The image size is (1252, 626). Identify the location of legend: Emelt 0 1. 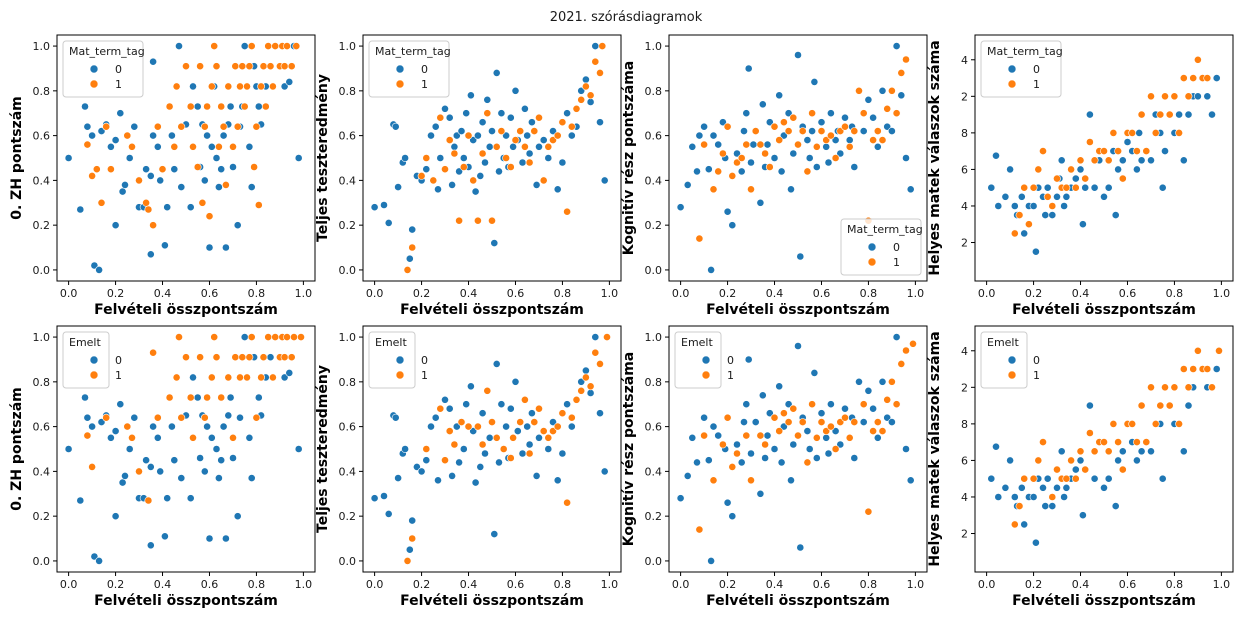
(704, 360).